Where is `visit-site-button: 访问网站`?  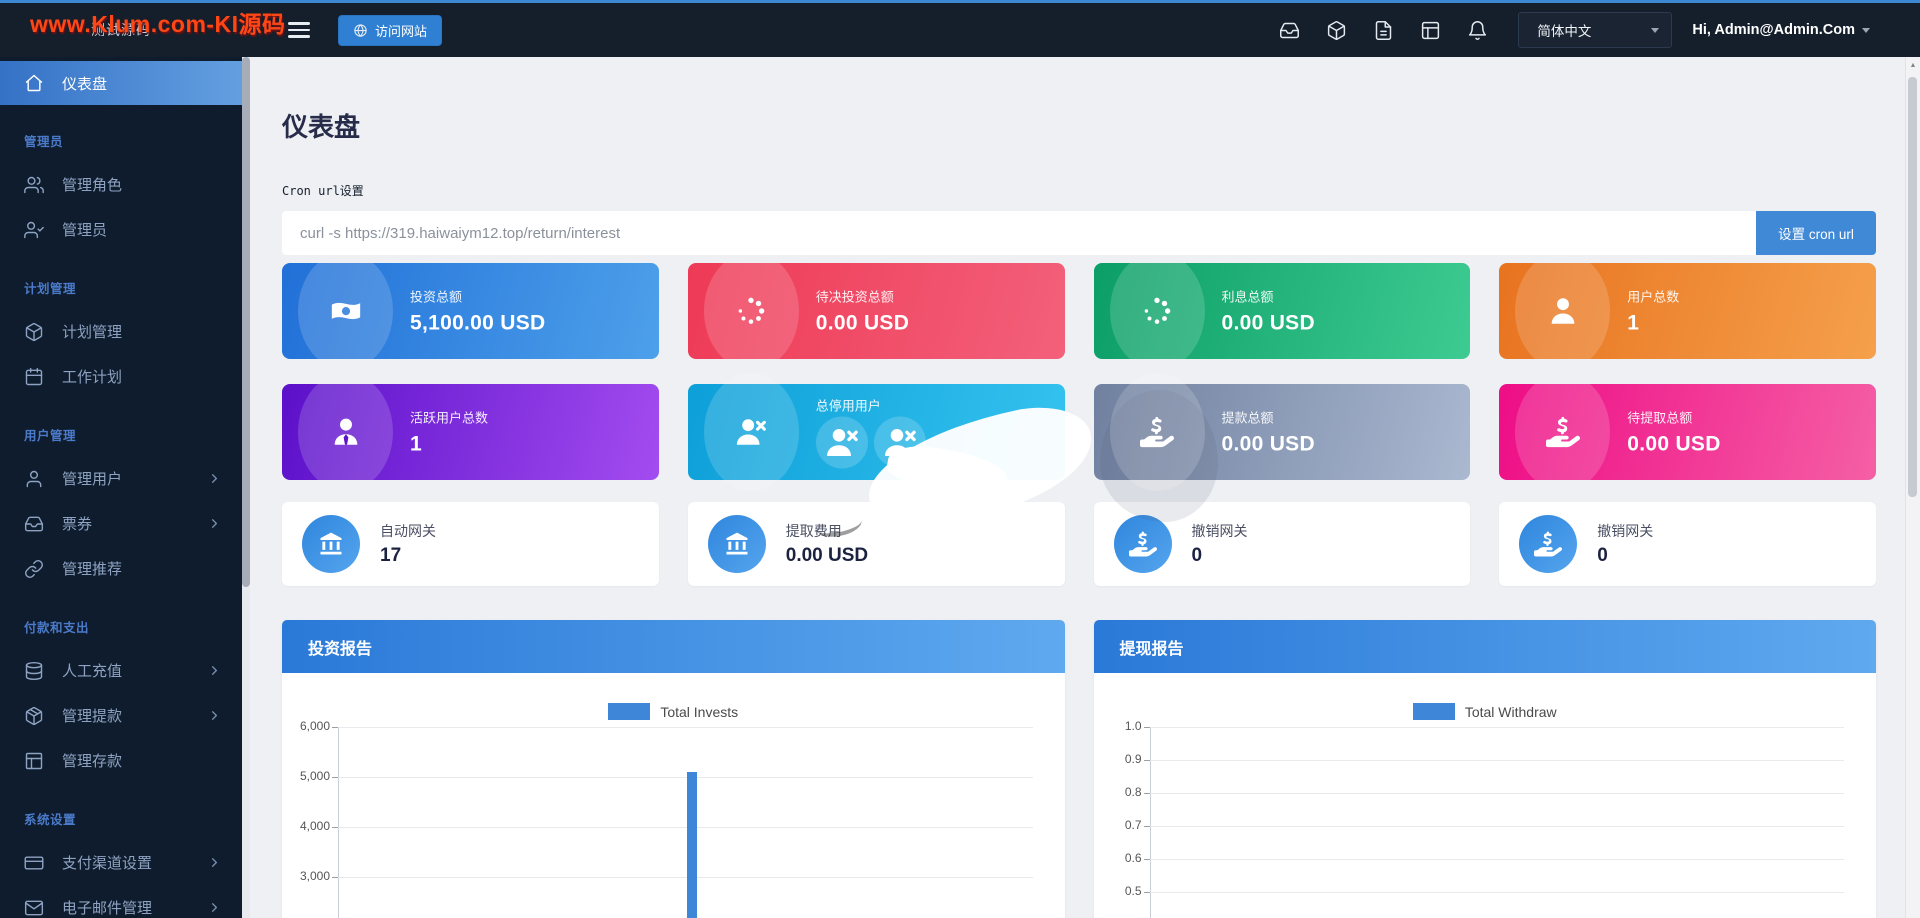 visit-site-button: 访问网站 is located at coordinates (390, 30).